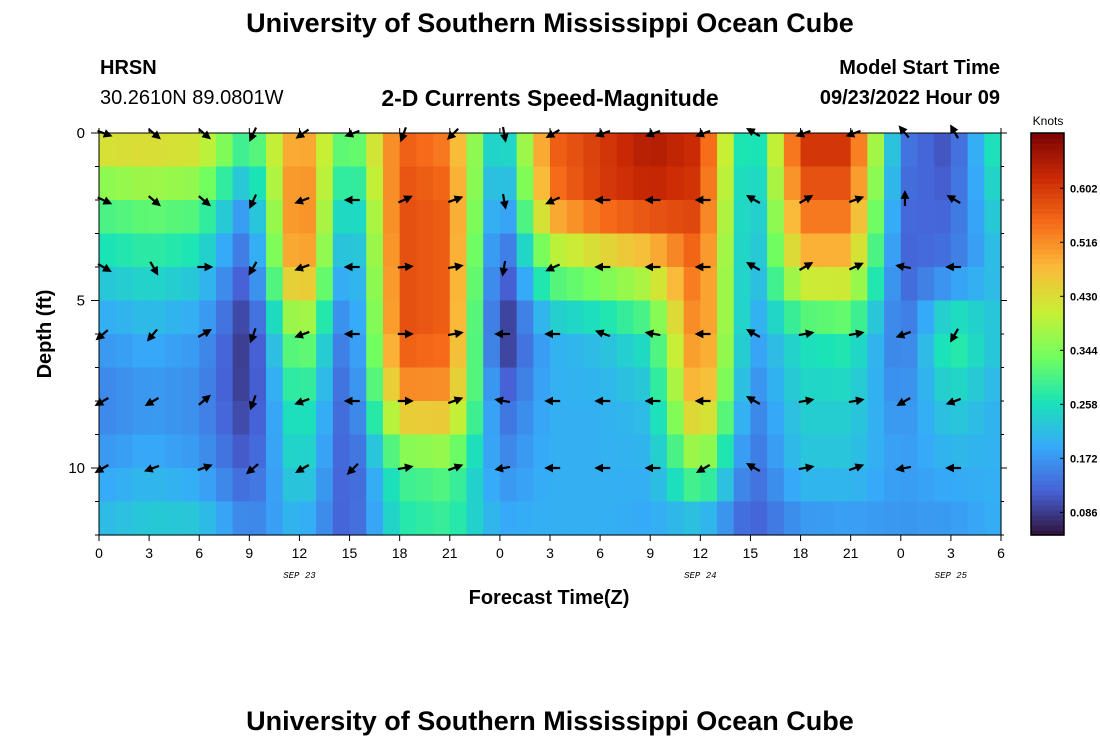 The width and height of the screenshot is (1100, 750). Describe the element at coordinates (299, 576) in the screenshot. I see `x-date-label: SEP 23` at that location.